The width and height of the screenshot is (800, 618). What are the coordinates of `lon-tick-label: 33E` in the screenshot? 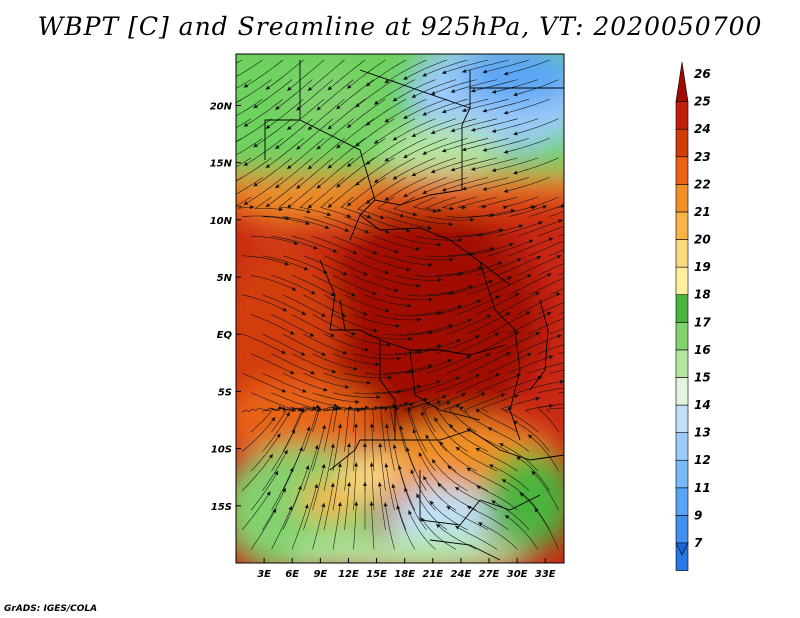 It's located at (545, 574).